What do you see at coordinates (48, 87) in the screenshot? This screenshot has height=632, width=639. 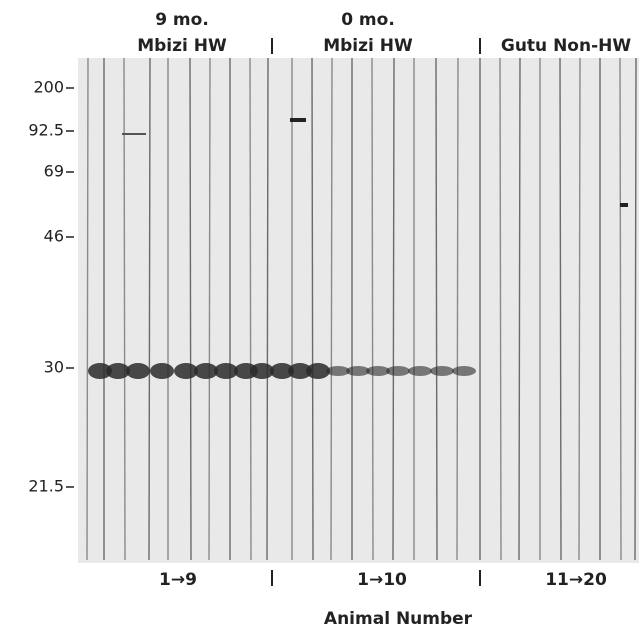 I see `marker-label: 200` at bounding box center [48, 87].